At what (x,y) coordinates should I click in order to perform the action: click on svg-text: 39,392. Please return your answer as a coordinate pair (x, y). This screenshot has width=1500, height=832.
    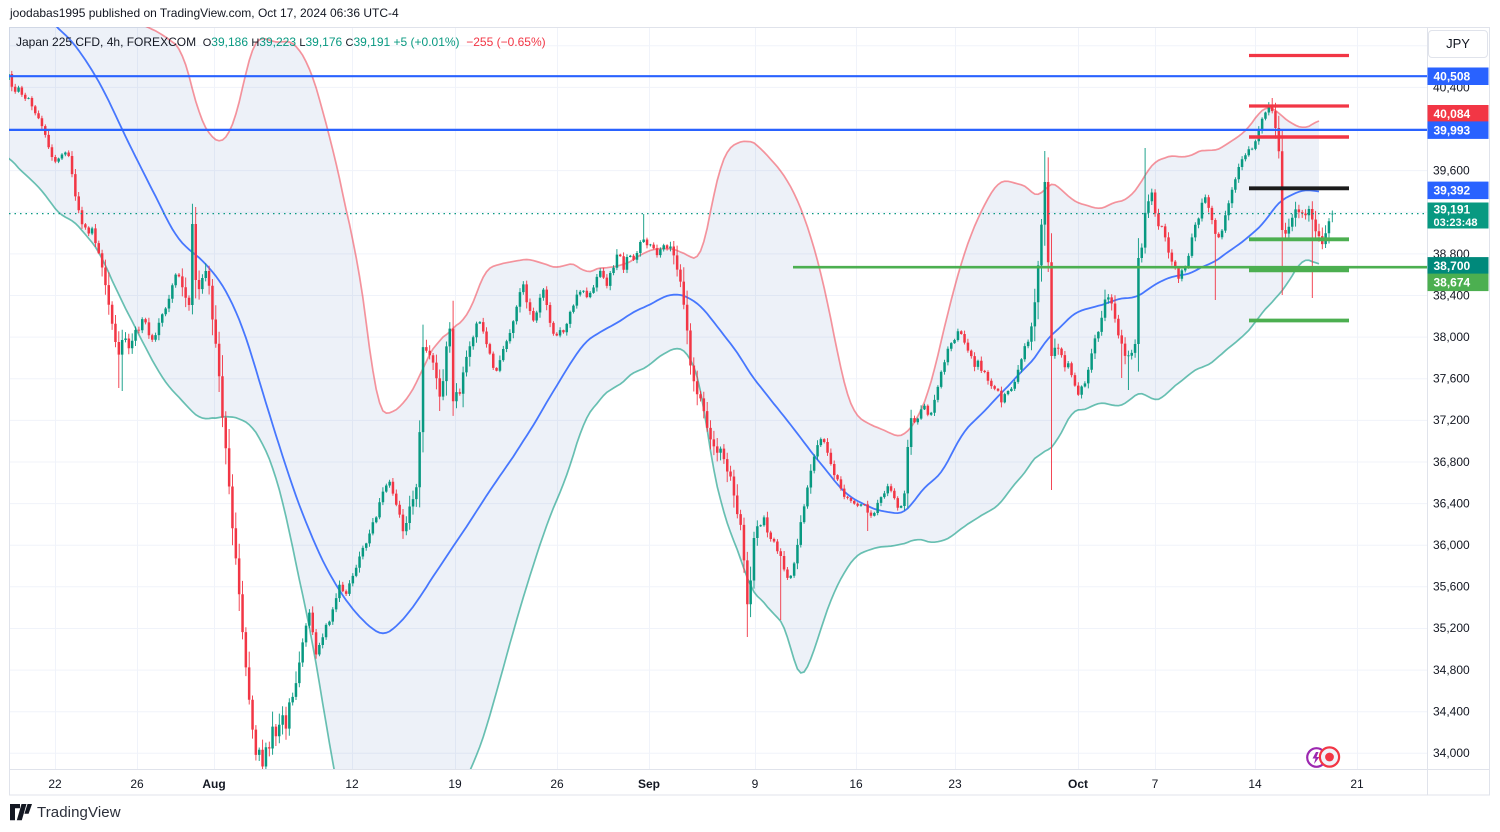
    Looking at the image, I should click on (1452, 191).